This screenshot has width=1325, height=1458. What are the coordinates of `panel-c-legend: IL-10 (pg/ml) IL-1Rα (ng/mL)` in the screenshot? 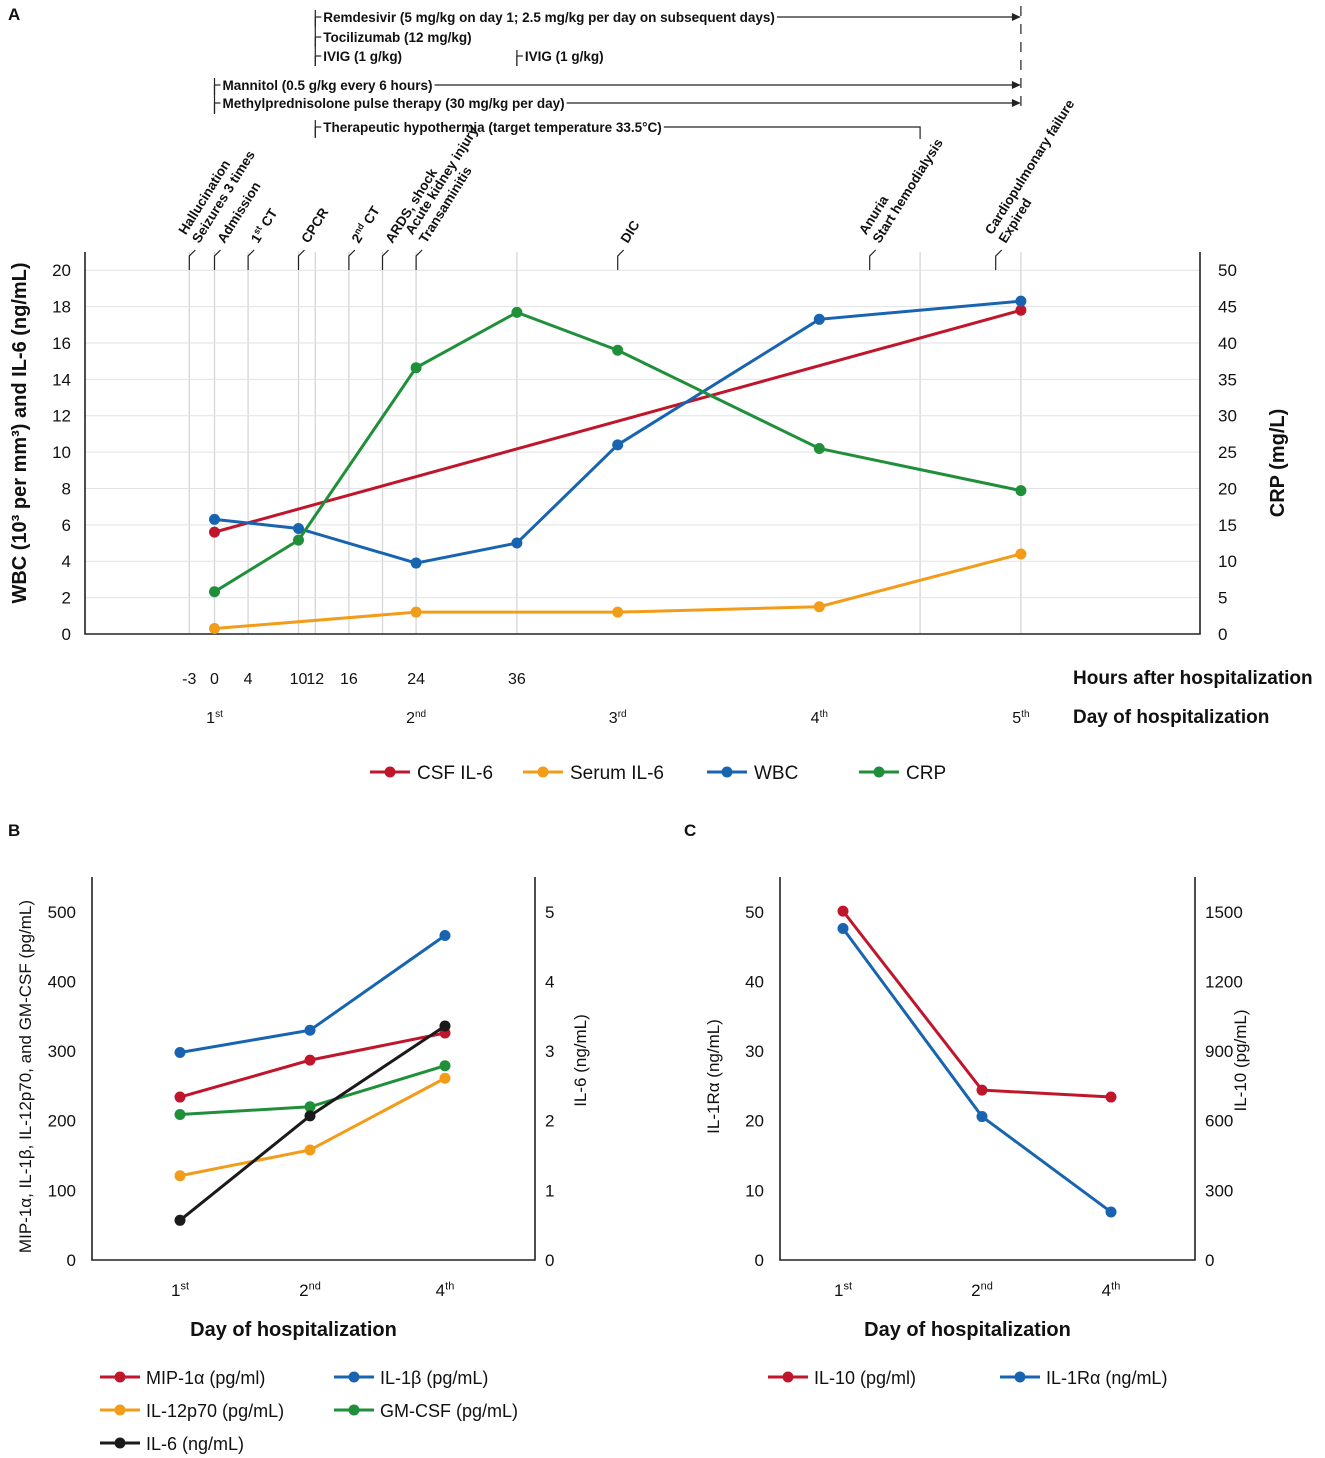 It's located at (967, 1378).